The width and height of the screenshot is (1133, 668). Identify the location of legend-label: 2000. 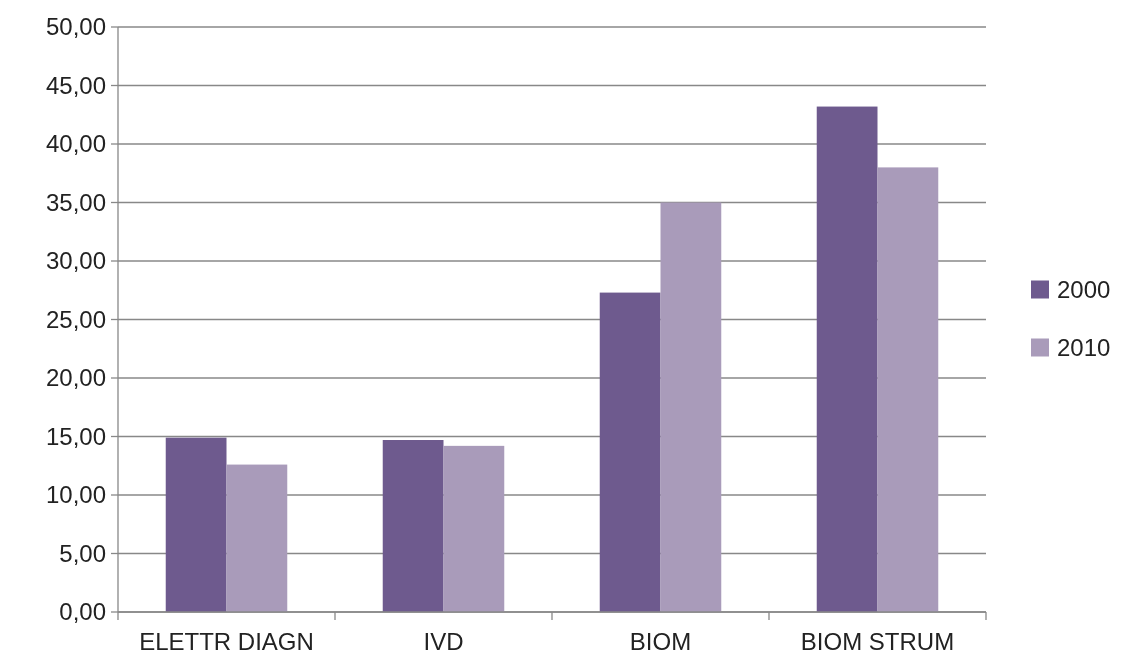
(1084, 289).